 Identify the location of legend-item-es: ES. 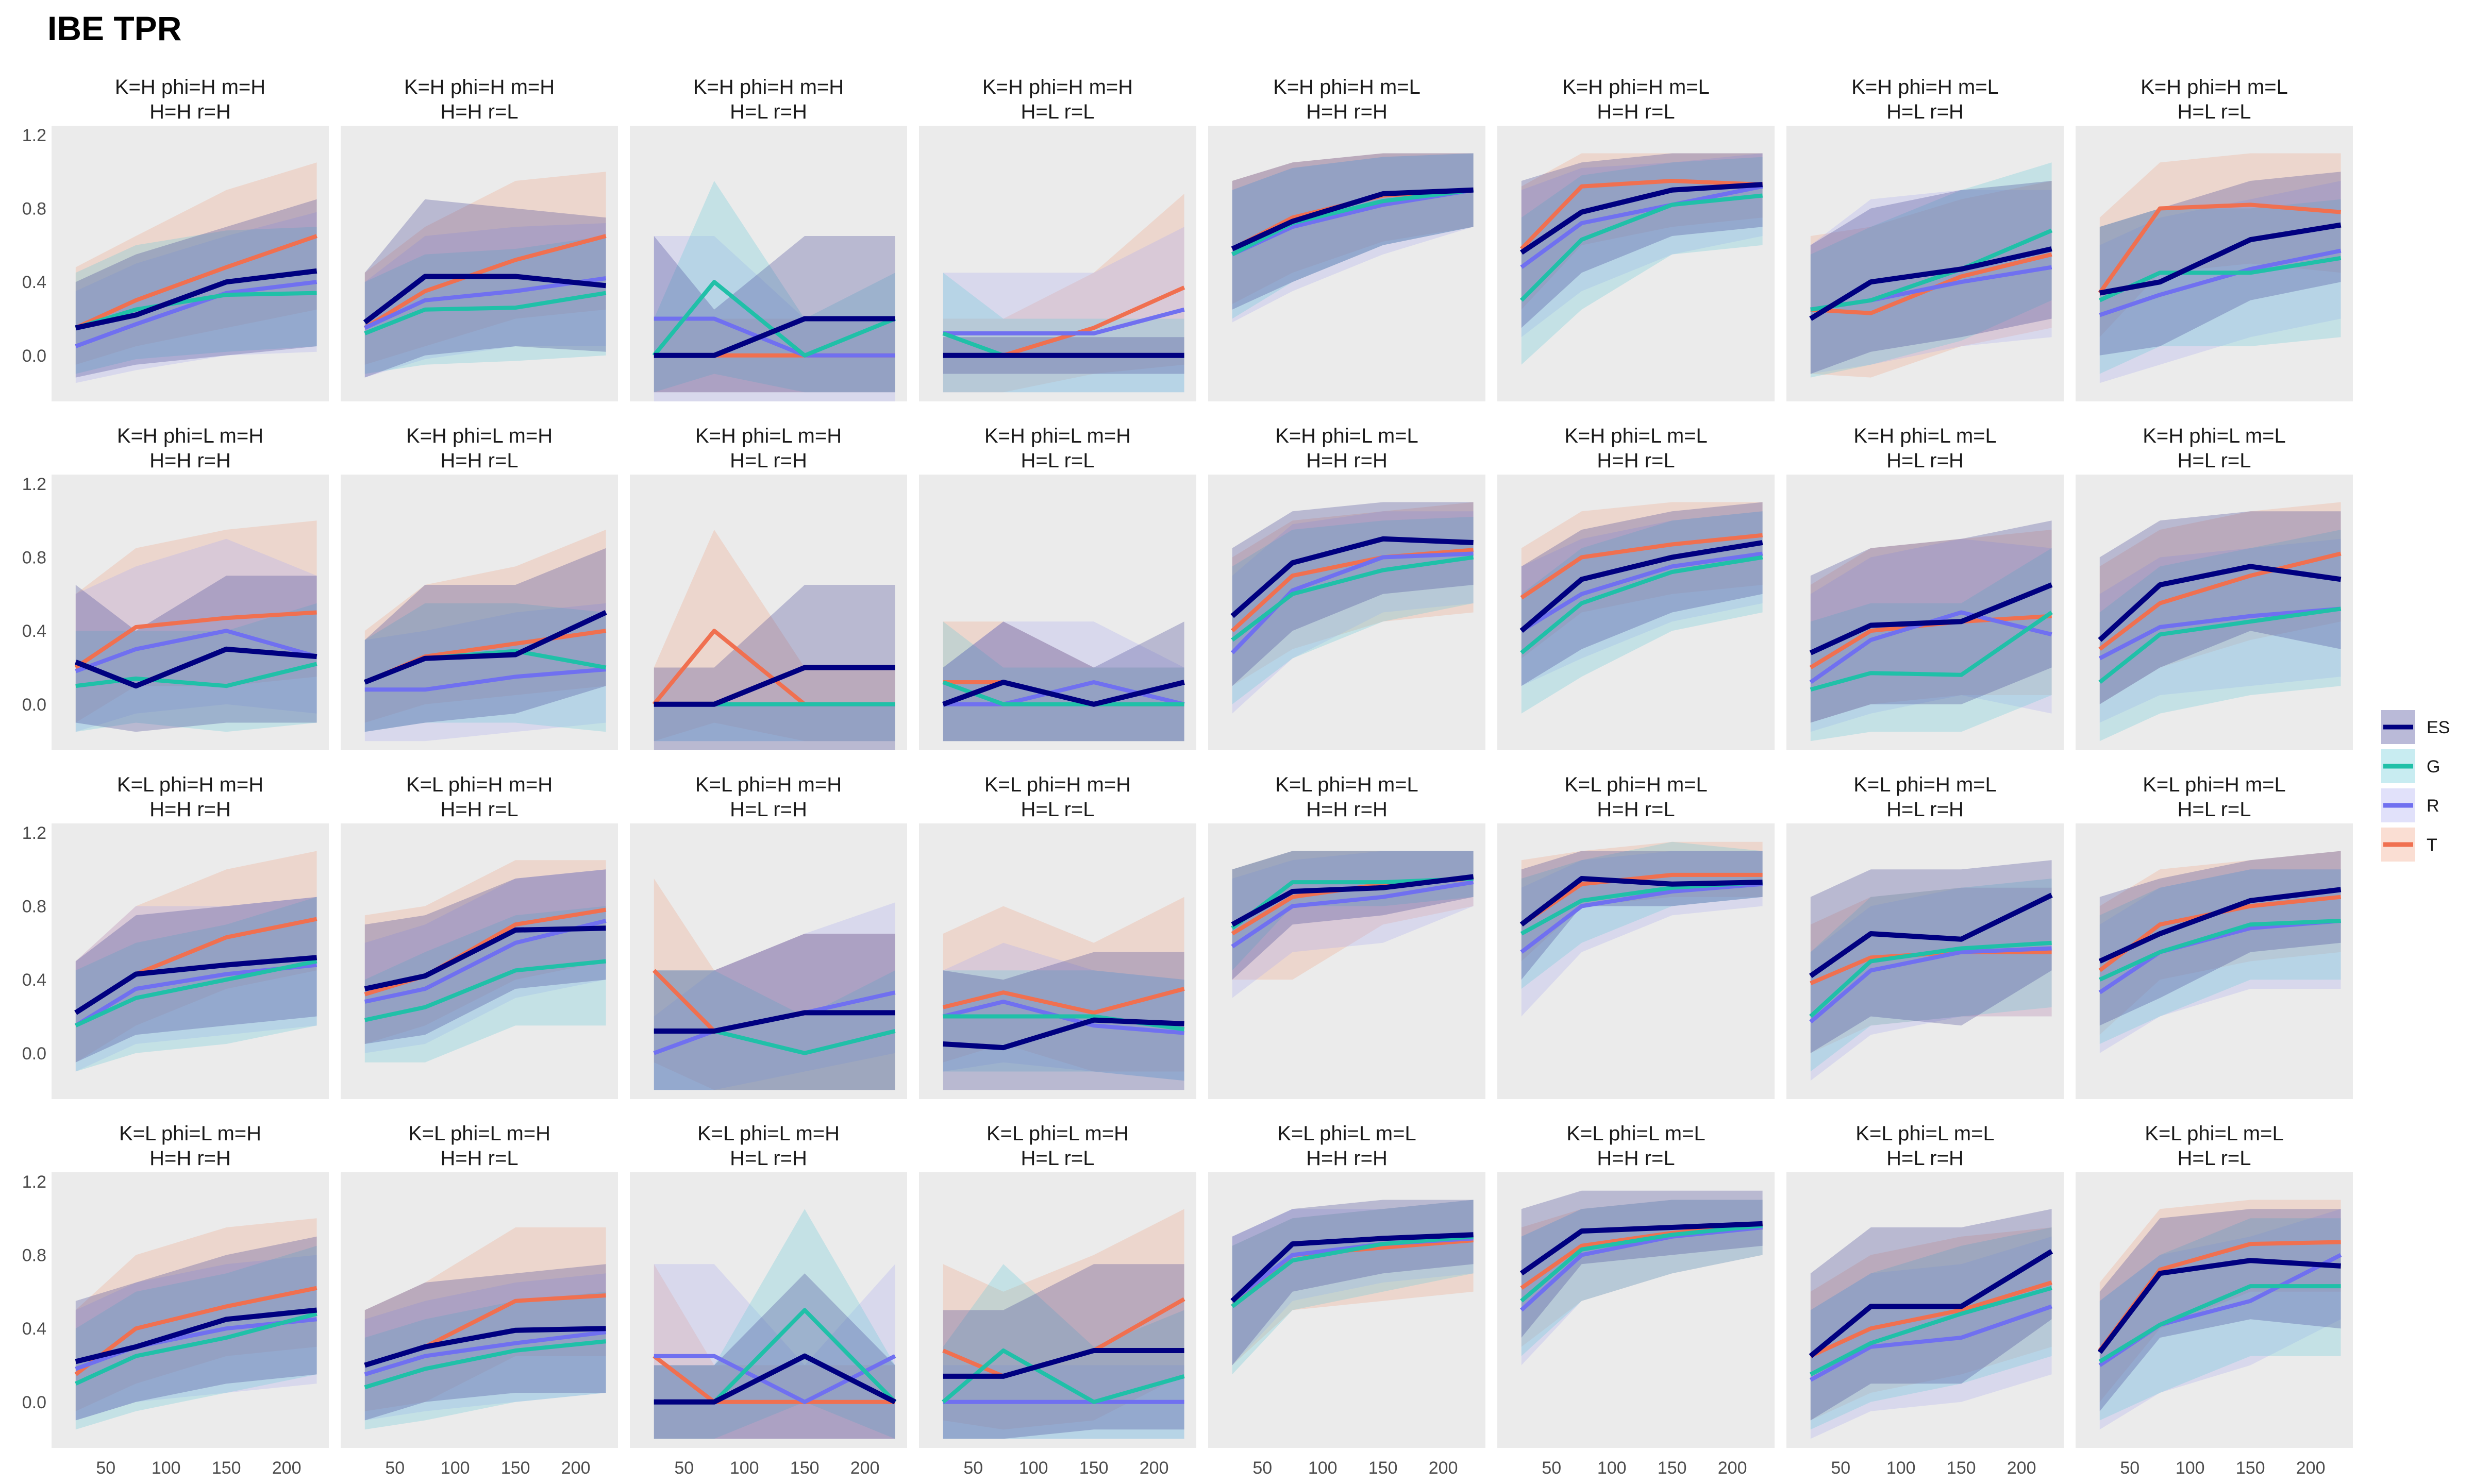
(2415, 727).